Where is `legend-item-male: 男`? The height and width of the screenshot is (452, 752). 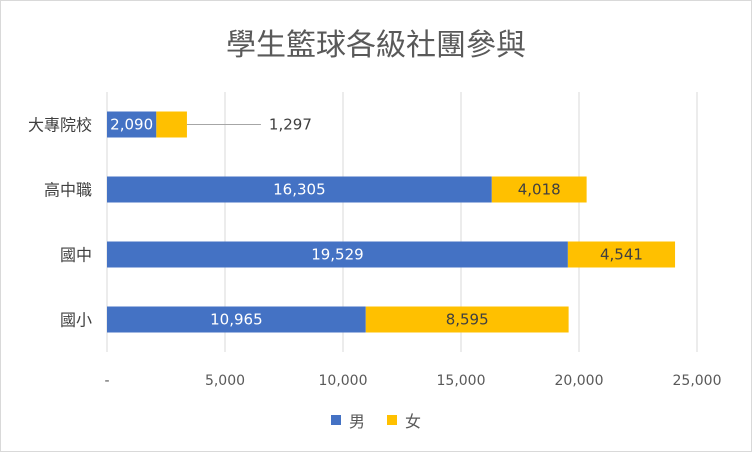
legend-item-male: 男 is located at coordinates (347, 420).